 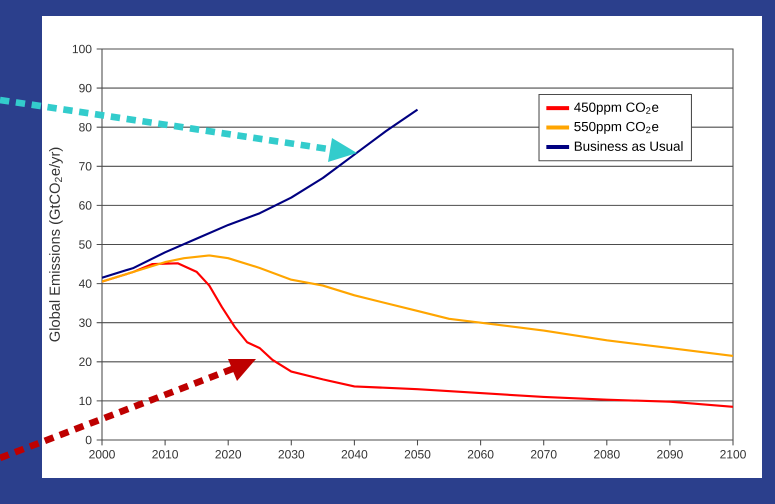 What do you see at coordinates (85, 88) in the screenshot?
I see `y-tick-label: 90` at bounding box center [85, 88].